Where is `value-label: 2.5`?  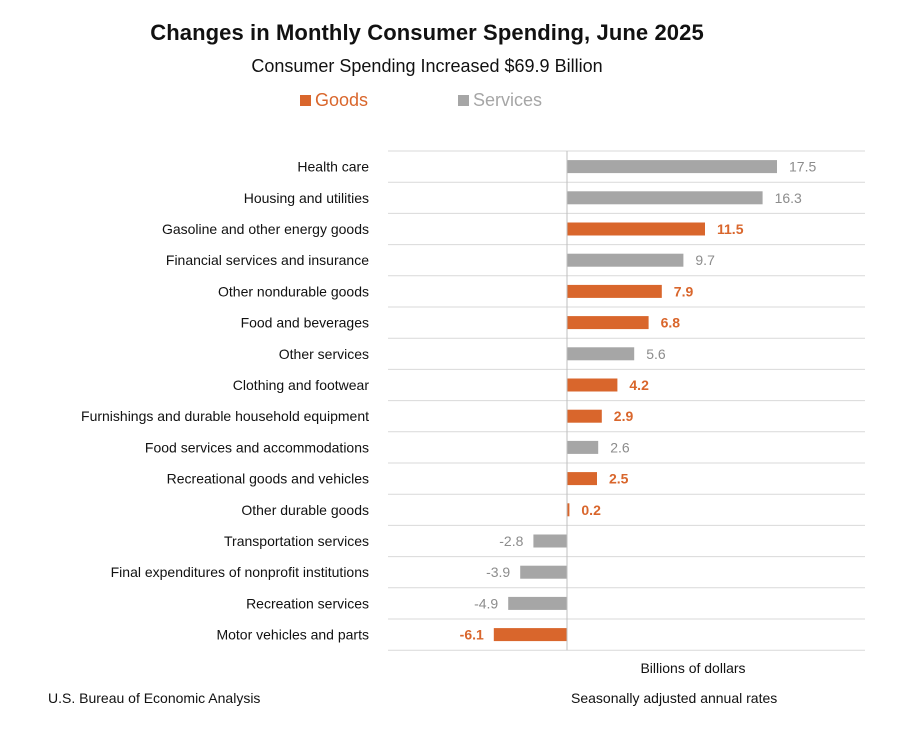
value-label: 2.5 is located at coordinates (619, 479).